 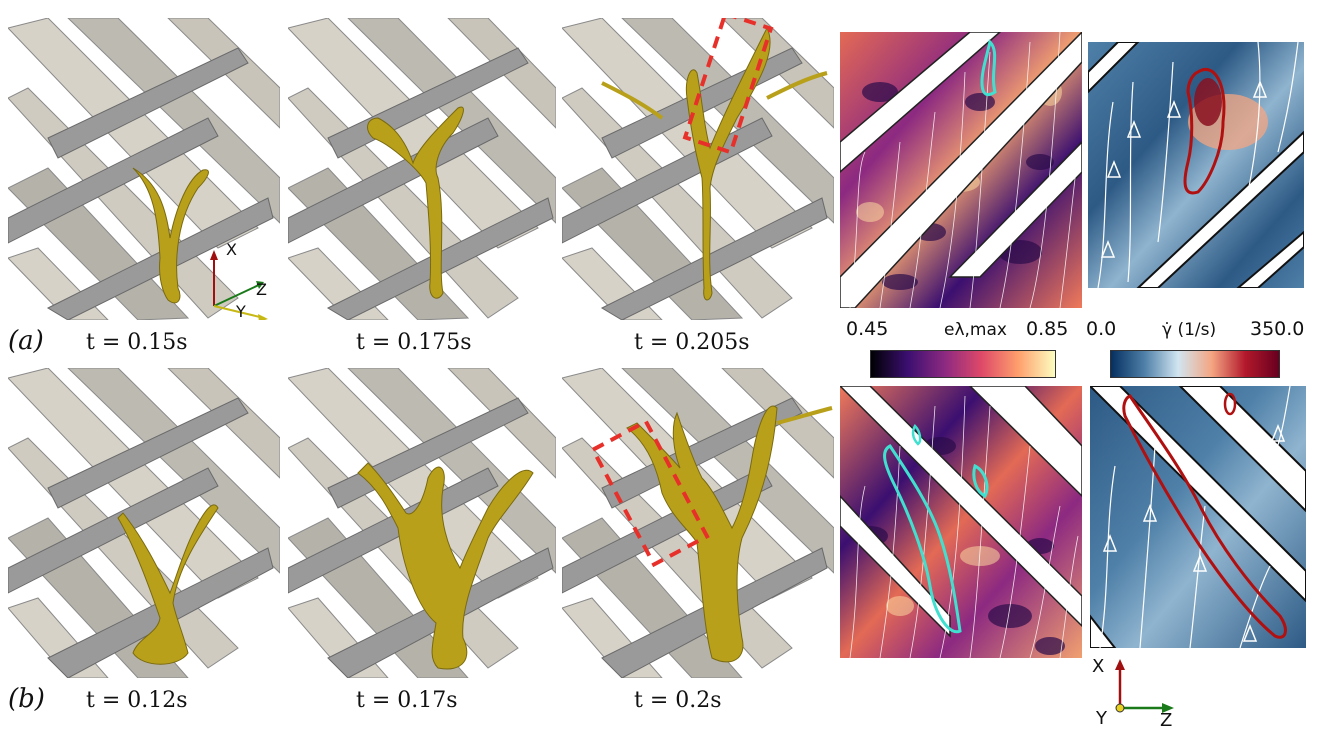 What do you see at coordinates (1098, 666) in the screenshot?
I see `bottom-x-label: X` at bounding box center [1098, 666].